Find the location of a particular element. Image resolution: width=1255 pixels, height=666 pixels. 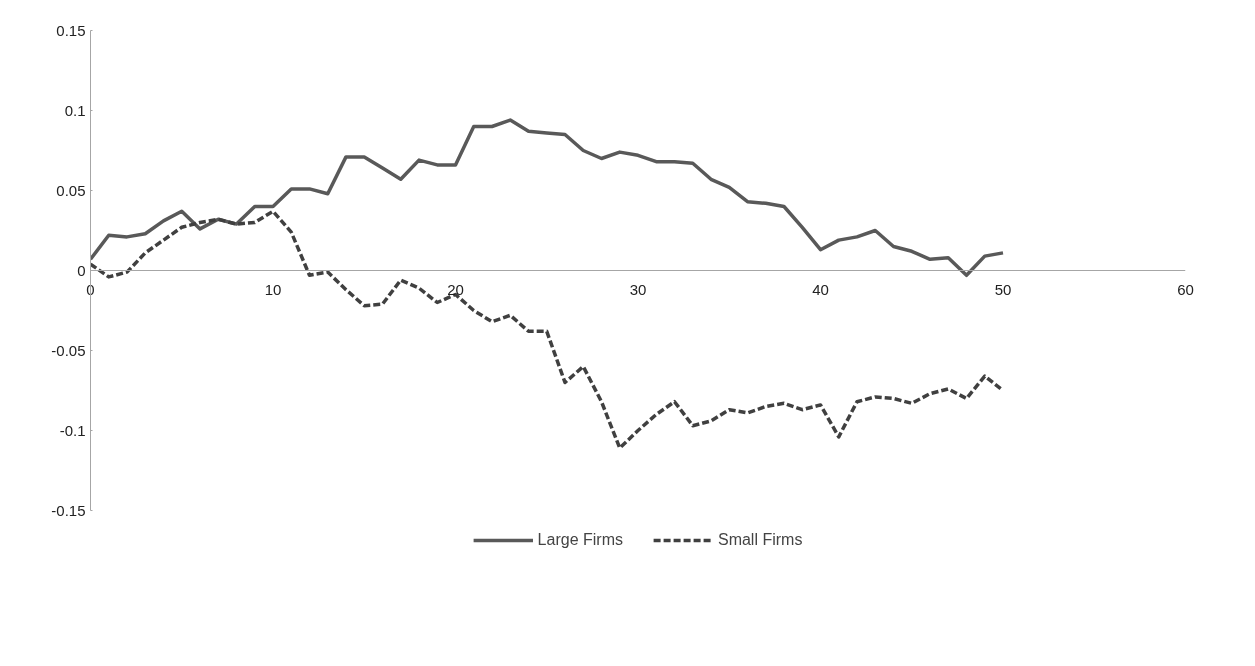

y-tick-label: -0.15 is located at coordinates (68, 510).